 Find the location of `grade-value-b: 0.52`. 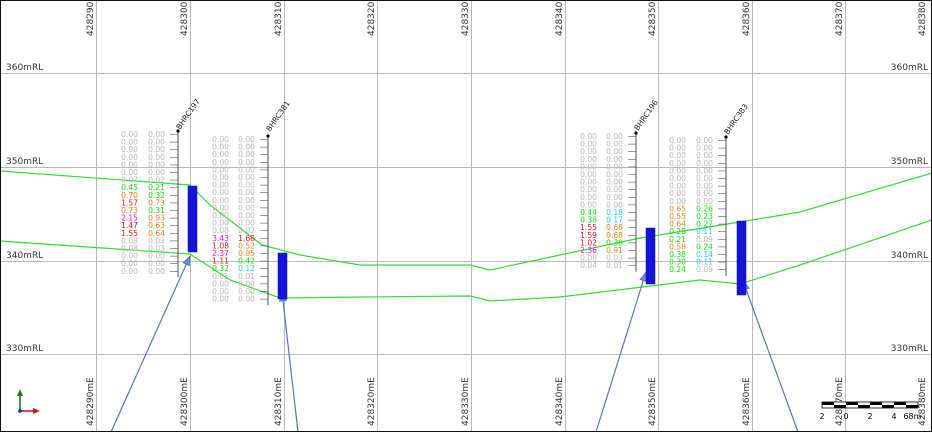

grade-value-b: 0.52 is located at coordinates (246, 245).